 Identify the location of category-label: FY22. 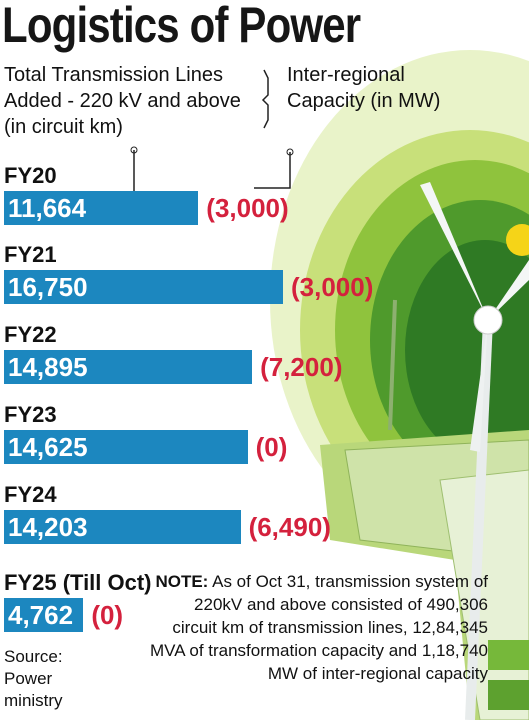
(30, 334).